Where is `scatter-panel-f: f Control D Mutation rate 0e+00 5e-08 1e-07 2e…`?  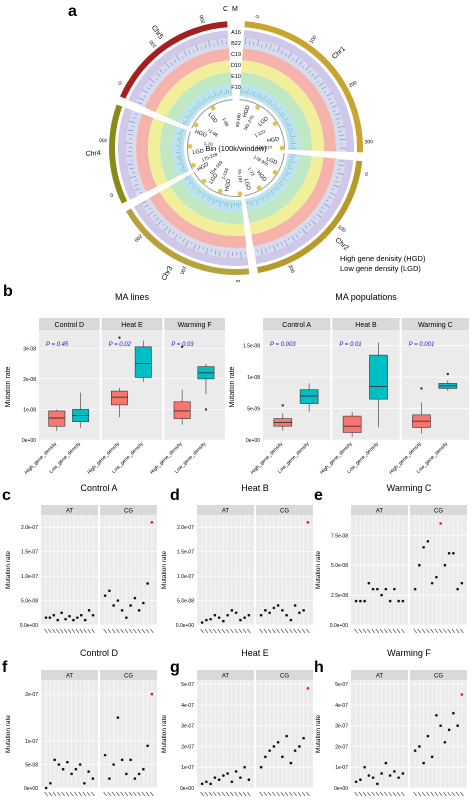 scatter-panel-f: f Control D Mutation rate 0e+00 5e-08 1e-07 2e… is located at coordinates (79, 722).